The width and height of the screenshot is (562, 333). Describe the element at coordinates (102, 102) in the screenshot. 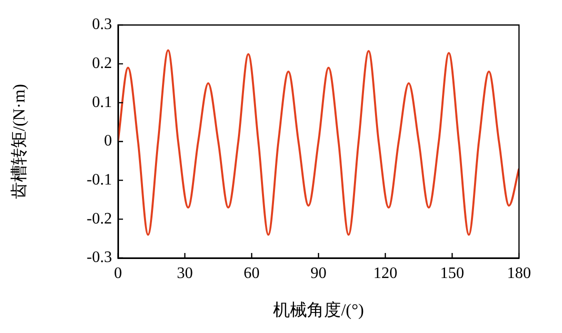

I see `y-tick-label: 0.1` at that location.